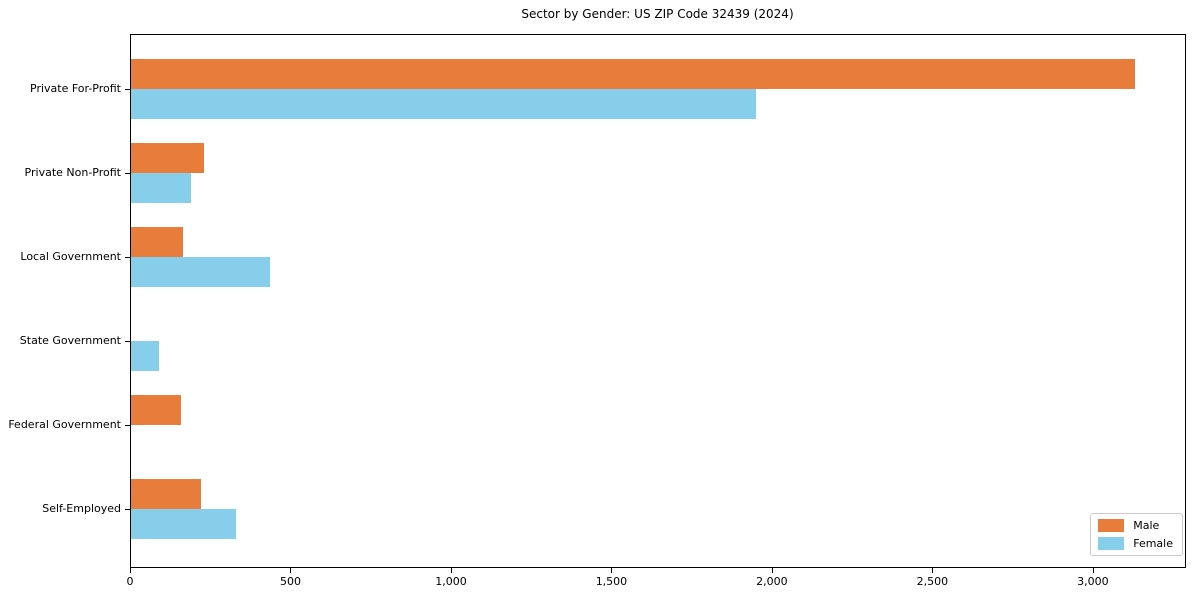 This screenshot has height=600, width=1200. I want to click on xtick-label-2000: 2,000, so click(772, 581).